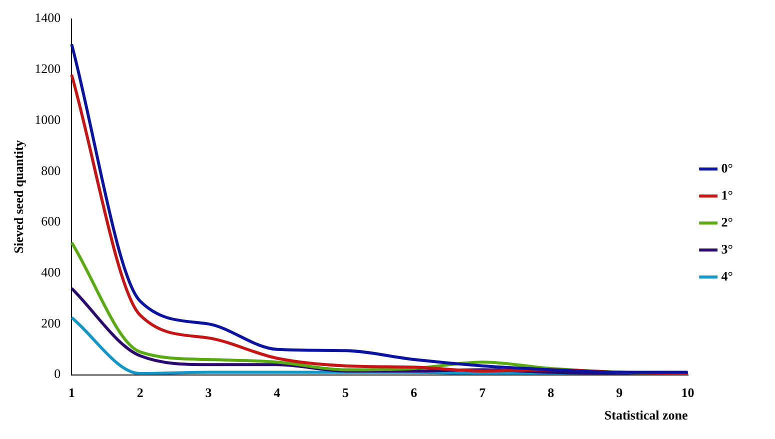 This screenshot has width=775, height=439. I want to click on x-axis-title: Statistical zone, so click(646, 415).